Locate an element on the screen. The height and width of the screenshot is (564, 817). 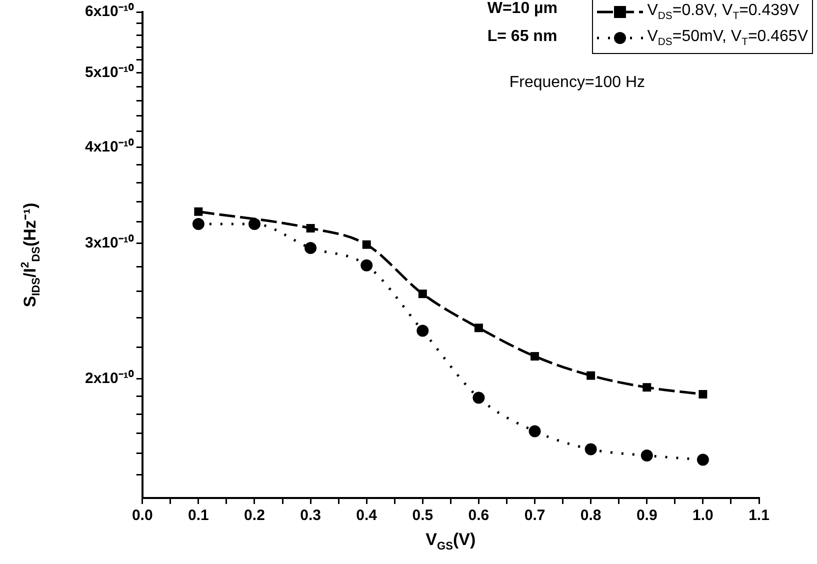
x-tick-label: 0.8 is located at coordinates (591, 515).